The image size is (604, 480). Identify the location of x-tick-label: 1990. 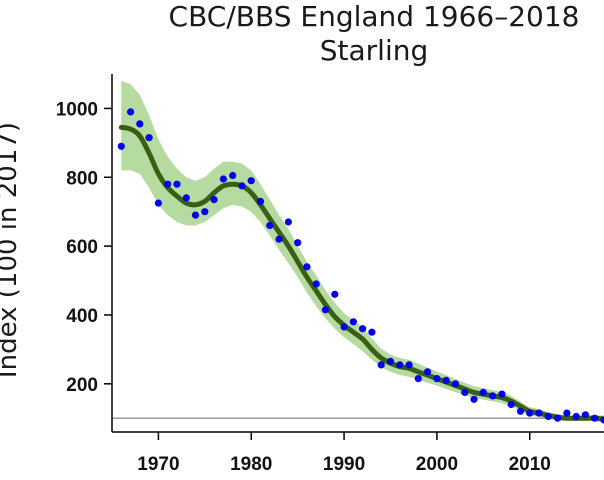
(344, 464).